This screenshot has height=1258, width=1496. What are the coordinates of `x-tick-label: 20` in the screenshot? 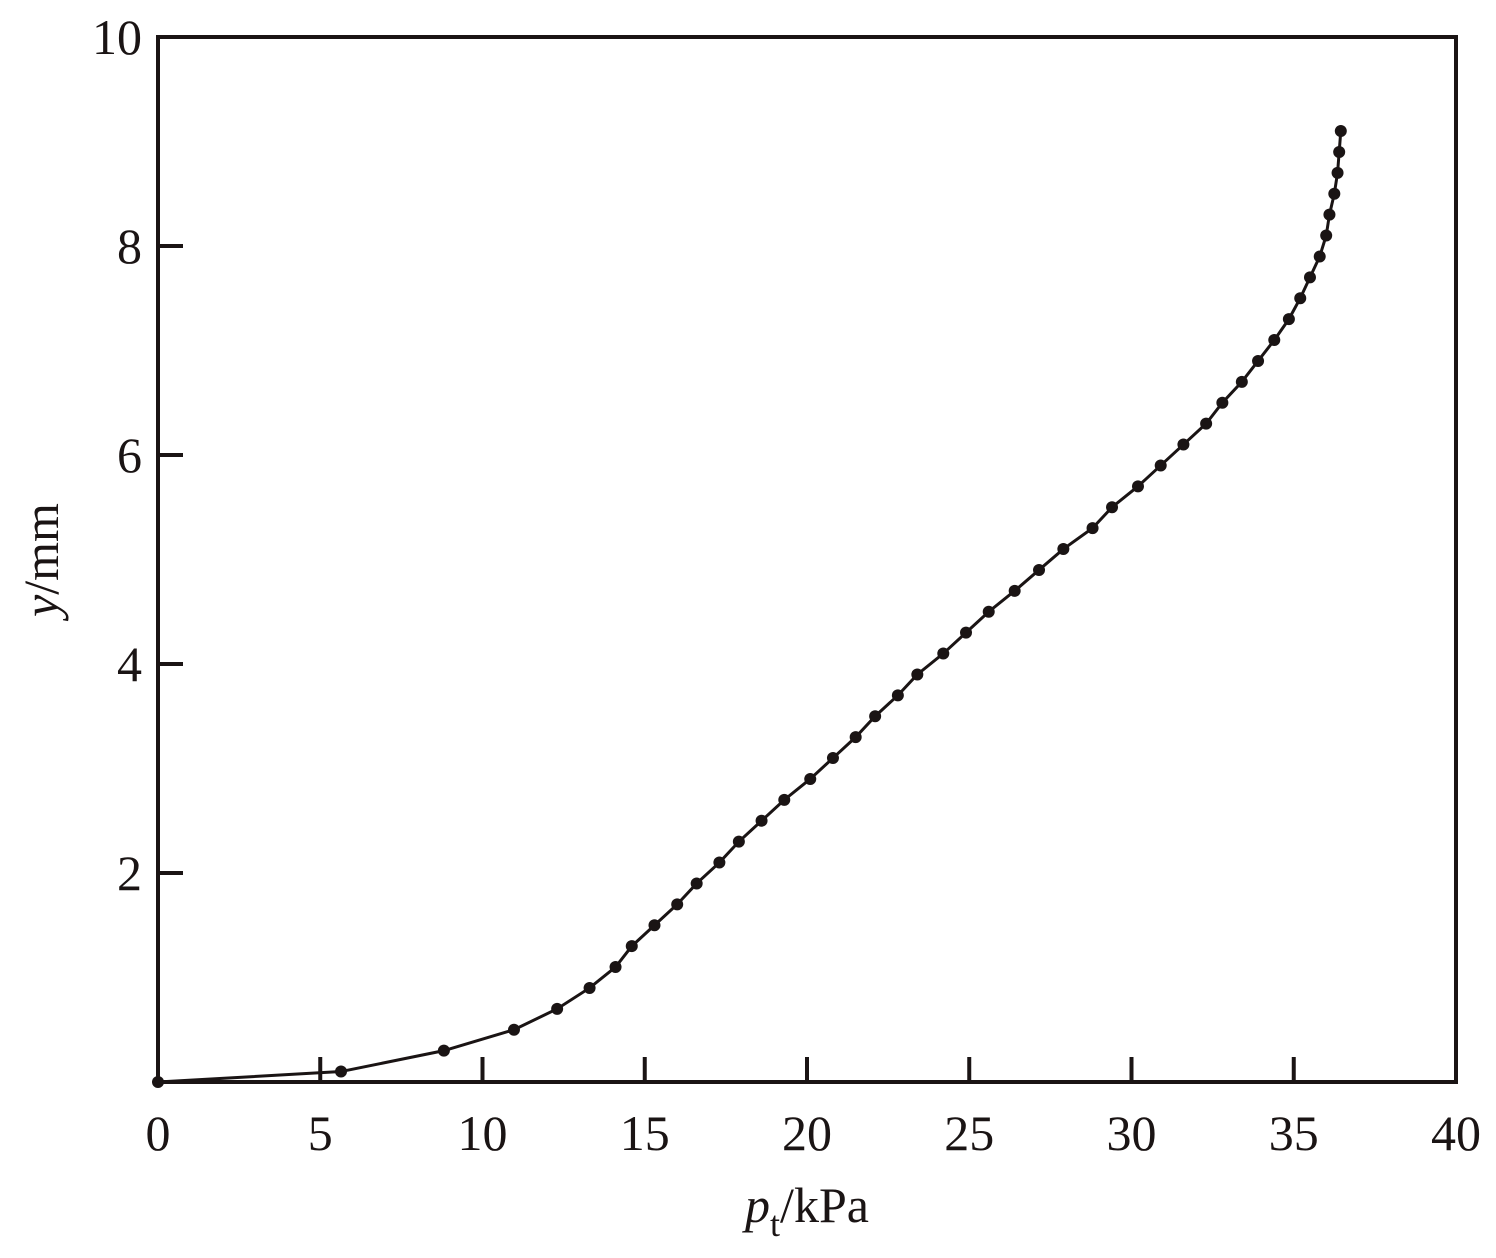 It's located at (807, 1133).